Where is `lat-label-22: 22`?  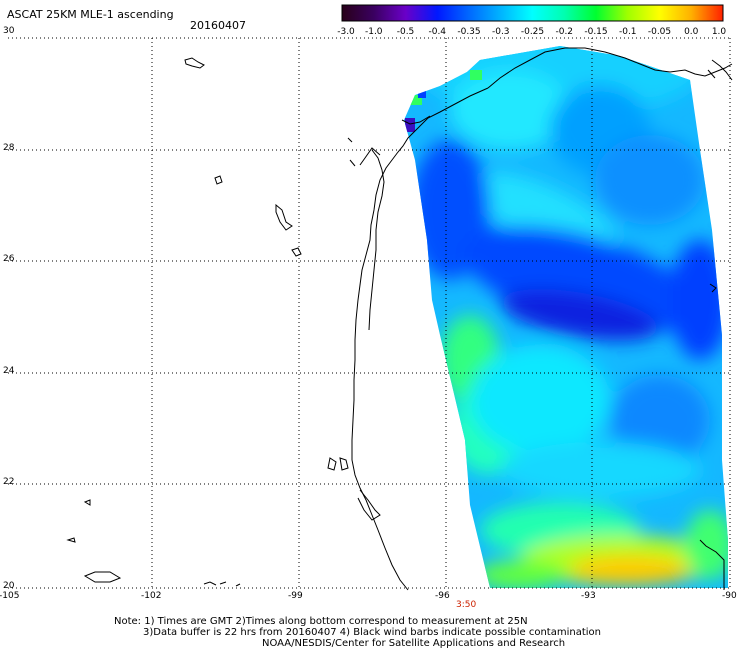 lat-label-22: 22 is located at coordinates (9, 482).